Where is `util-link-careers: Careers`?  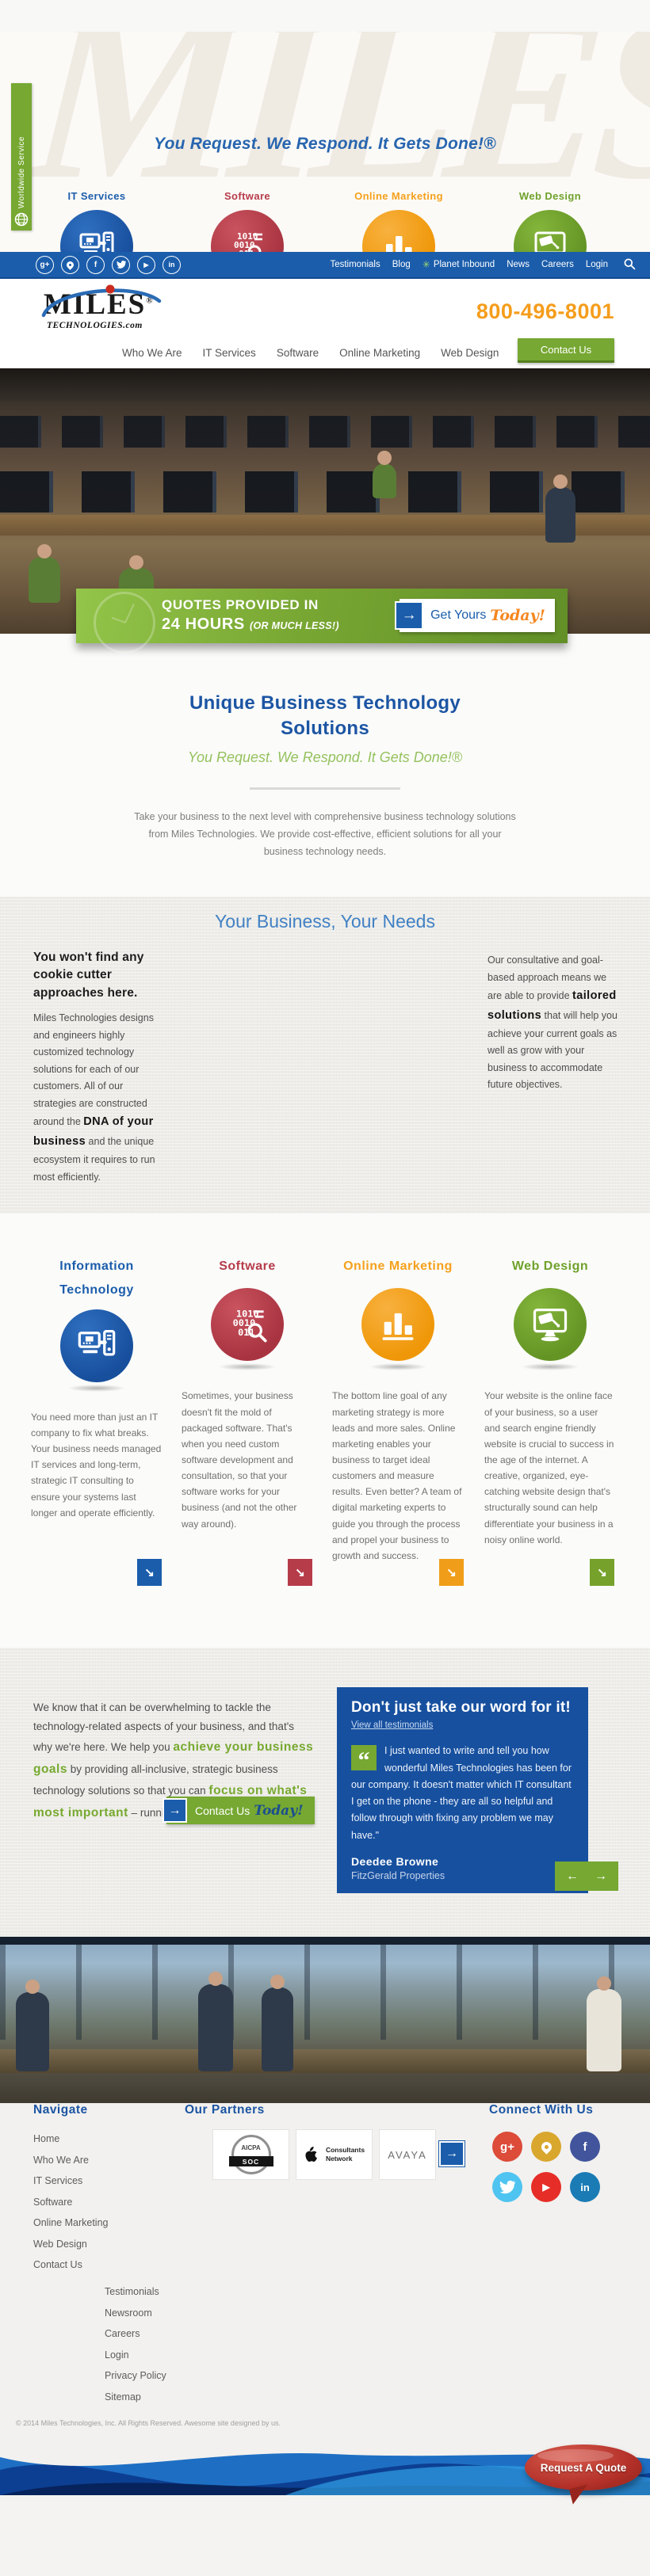
util-link-careers: Careers is located at coordinates (557, 264).